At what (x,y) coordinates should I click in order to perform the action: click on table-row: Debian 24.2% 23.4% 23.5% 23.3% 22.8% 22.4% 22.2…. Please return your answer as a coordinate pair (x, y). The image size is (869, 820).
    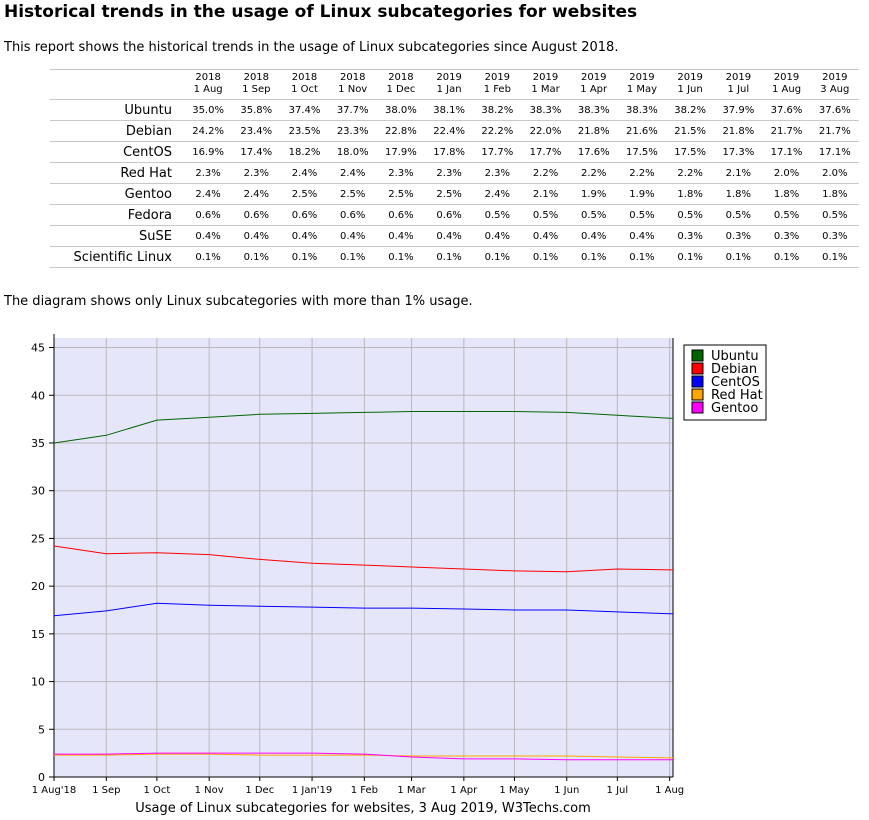
    Looking at the image, I should click on (454, 131).